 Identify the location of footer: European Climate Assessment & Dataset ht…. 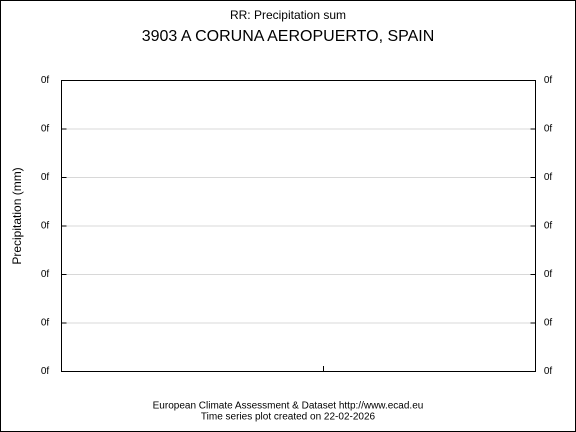
(288, 406).